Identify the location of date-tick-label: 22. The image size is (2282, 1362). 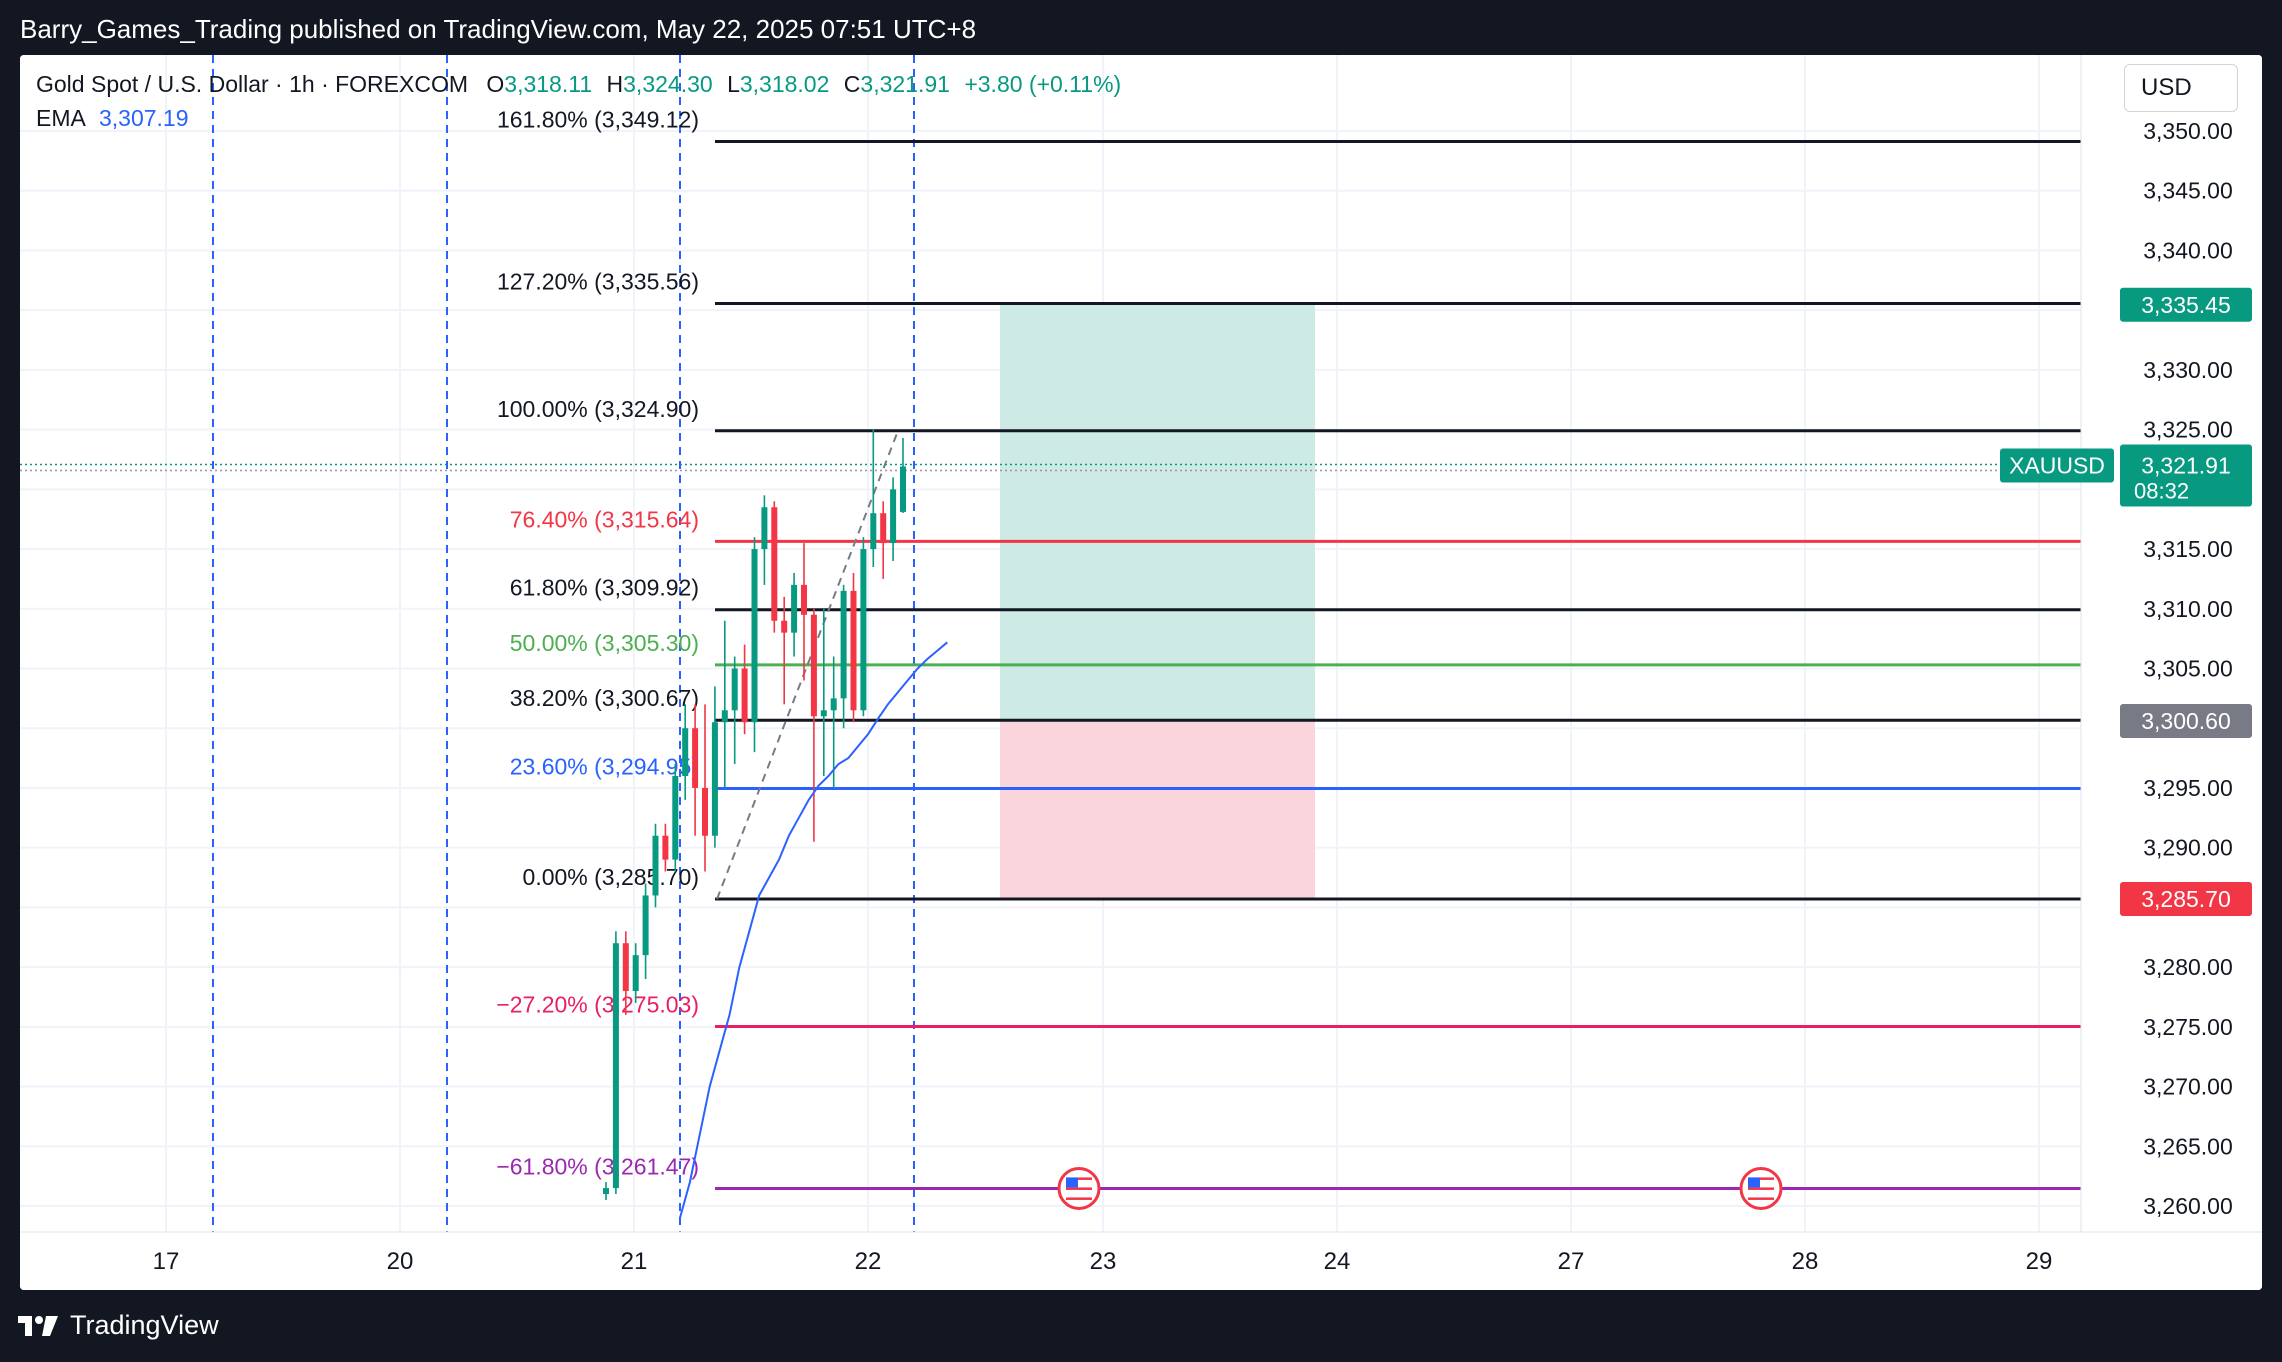
(868, 1261).